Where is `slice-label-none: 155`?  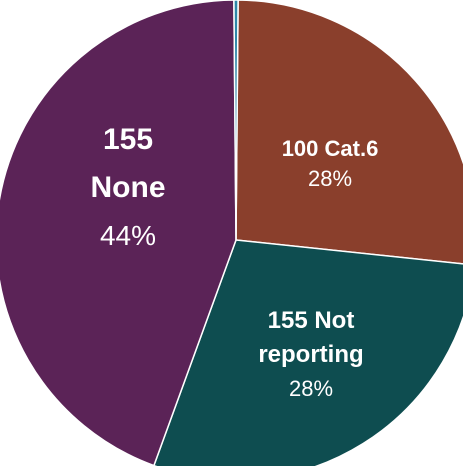 slice-label-none: 155 is located at coordinates (128, 139).